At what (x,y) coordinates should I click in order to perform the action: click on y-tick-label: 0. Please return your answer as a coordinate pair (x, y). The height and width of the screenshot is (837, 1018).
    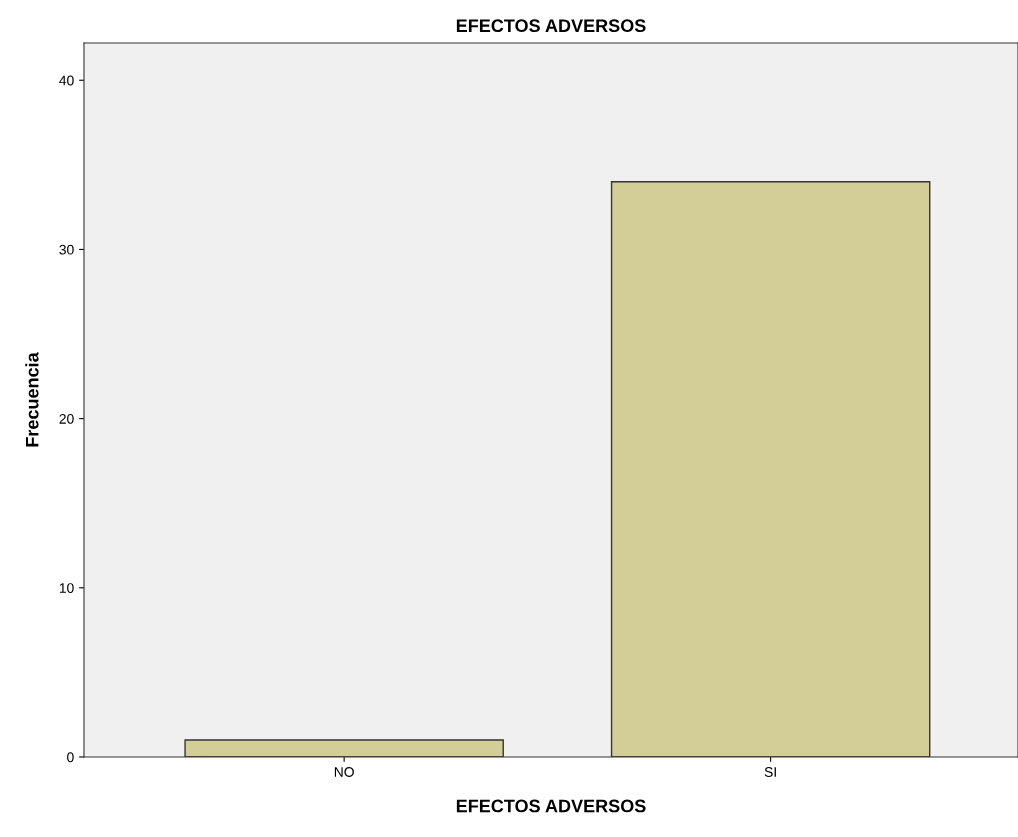
    Looking at the image, I should click on (70, 757).